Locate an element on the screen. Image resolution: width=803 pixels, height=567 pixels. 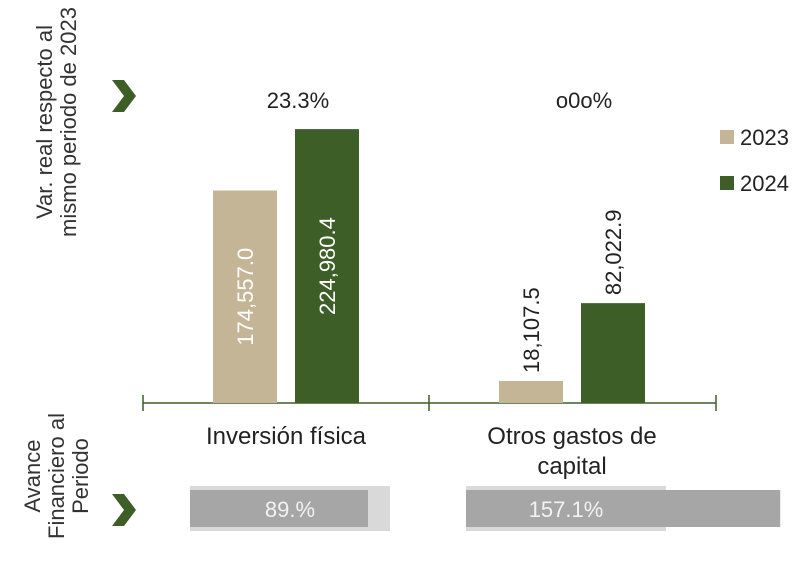
legend-label: 2023 is located at coordinates (764, 137).